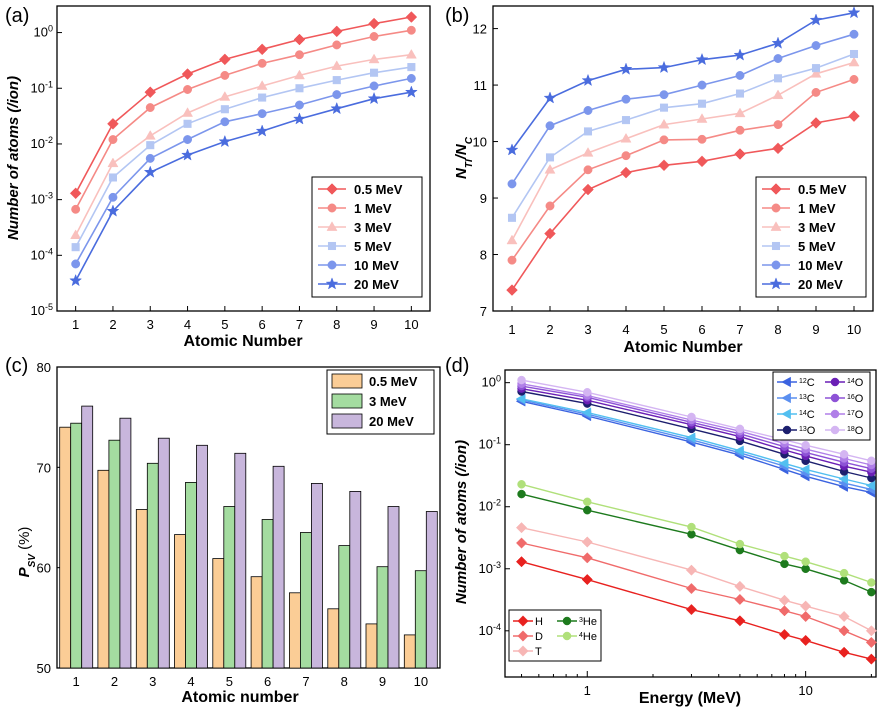 This screenshot has width=882, height=711. Describe the element at coordinates (480, 142) in the screenshot. I see `b-ytick-label: 10` at that location.